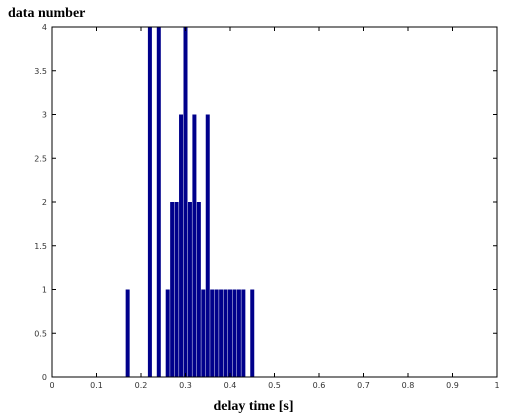 The width and height of the screenshot is (507, 419). I want to click on x-tick-label: 0.7, so click(363, 385).